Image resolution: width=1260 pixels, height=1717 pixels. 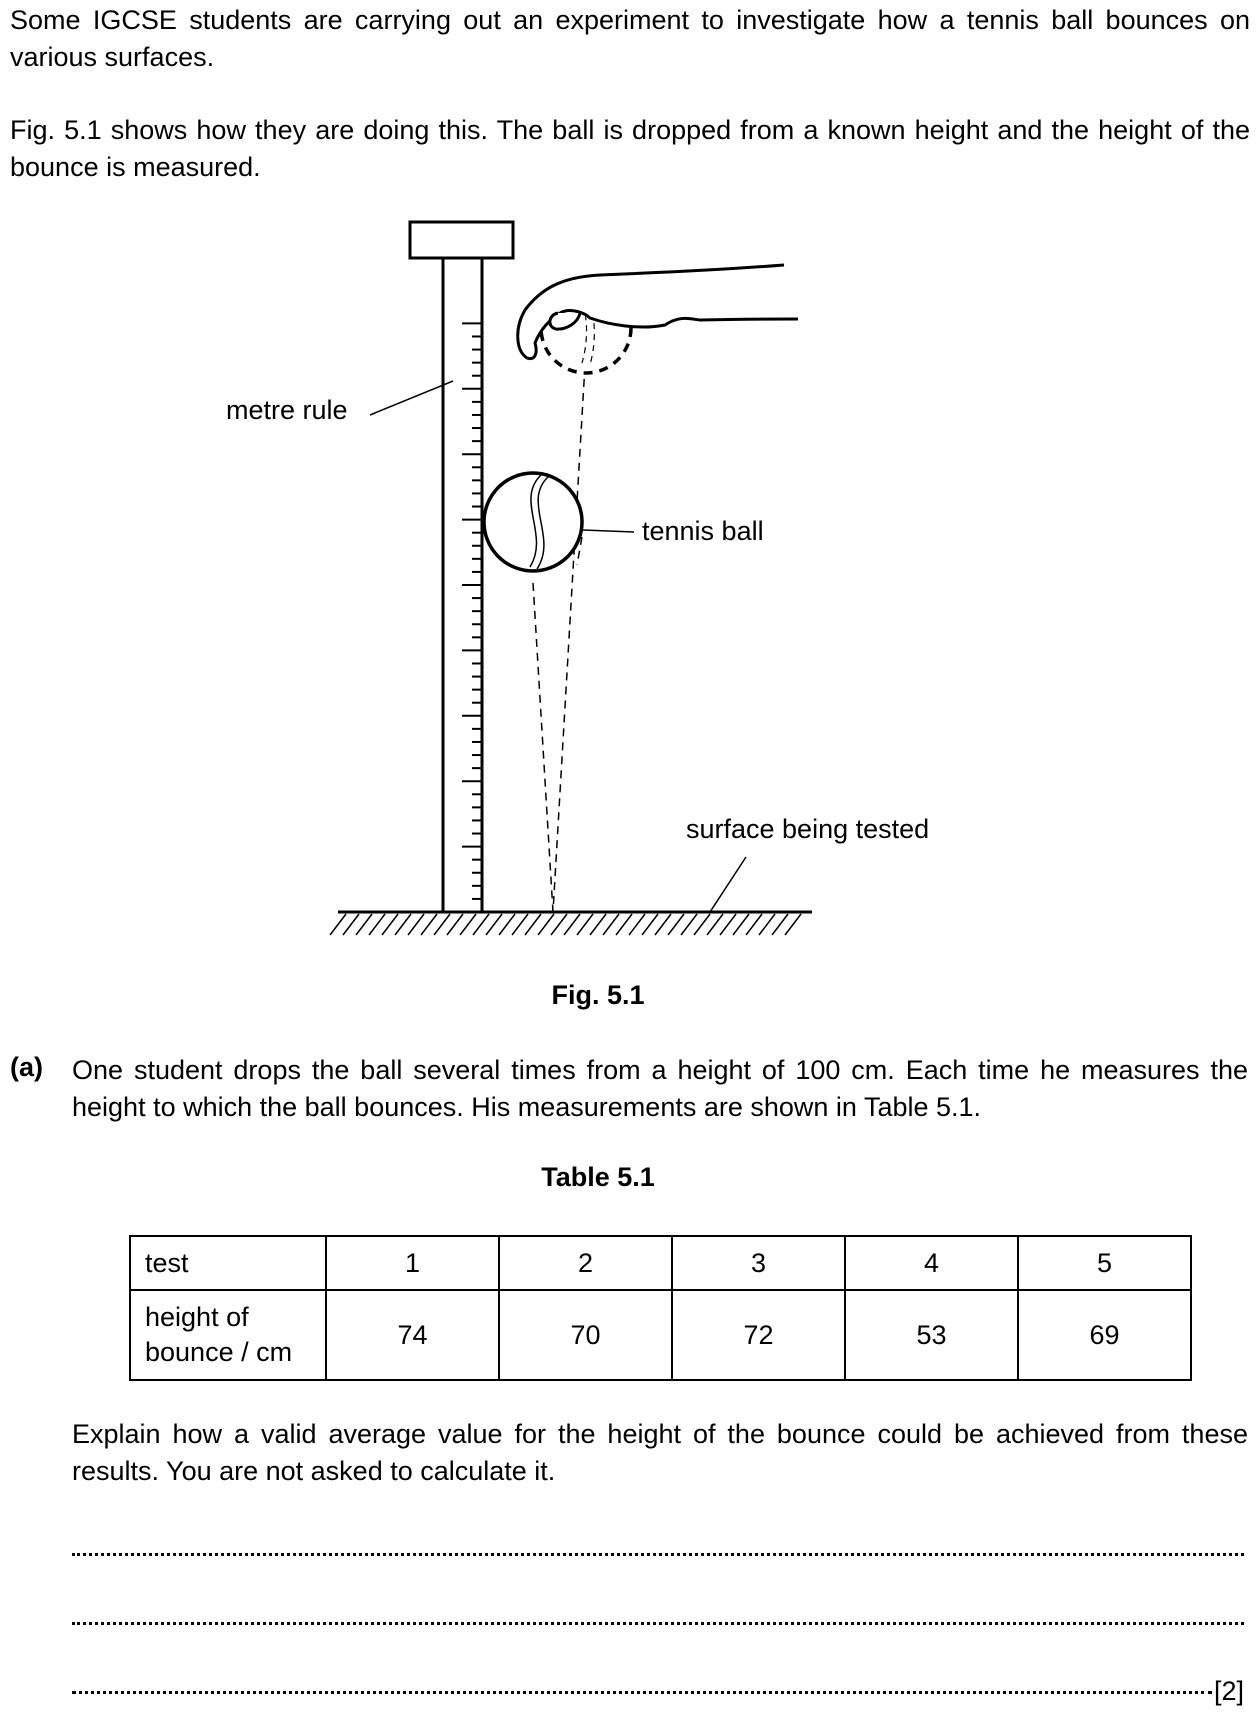 What do you see at coordinates (1104, 1263) in the screenshot?
I see `test-number-cell: 5` at bounding box center [1104, 1263].